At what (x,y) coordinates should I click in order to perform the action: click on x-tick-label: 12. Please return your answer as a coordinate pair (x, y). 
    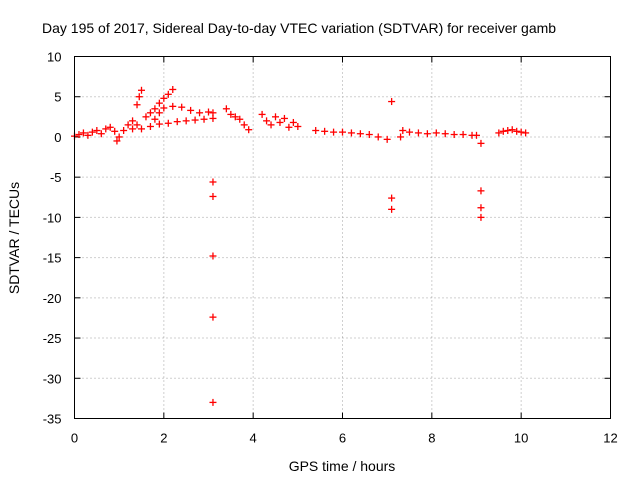
    Looking at the image, I should click on (610, 438).